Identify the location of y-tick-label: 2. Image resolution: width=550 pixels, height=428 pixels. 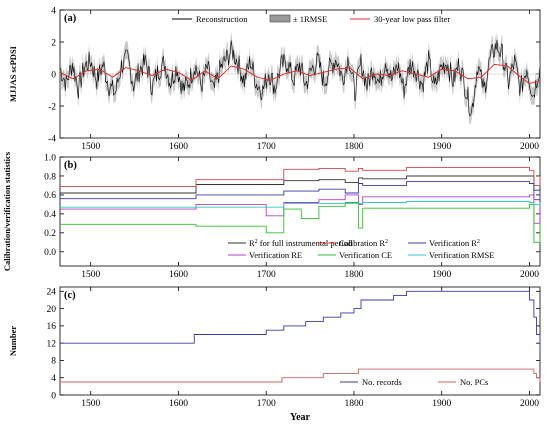
(53, 43).